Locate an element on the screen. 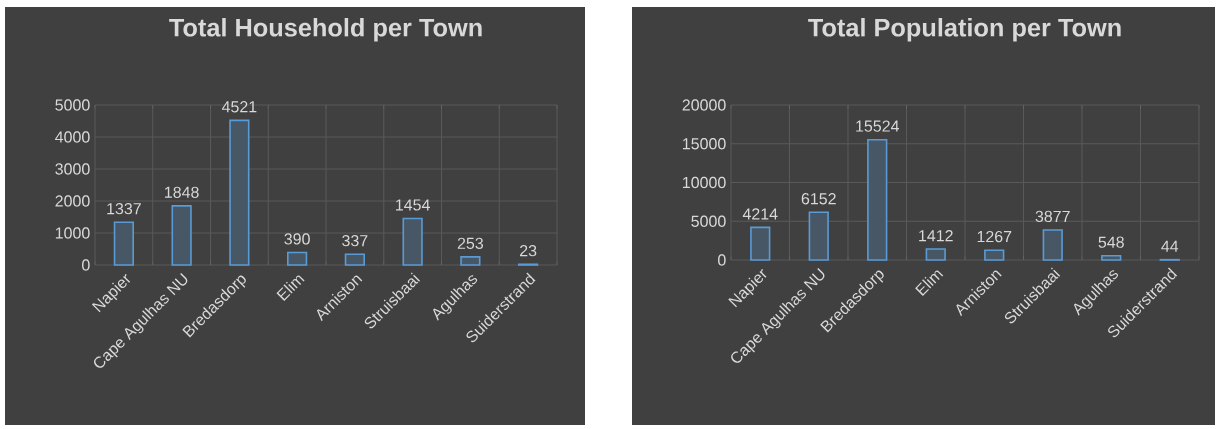 The image size is (1222, 429). y-tick-label: 15000 is located at coordinates (704, 144).